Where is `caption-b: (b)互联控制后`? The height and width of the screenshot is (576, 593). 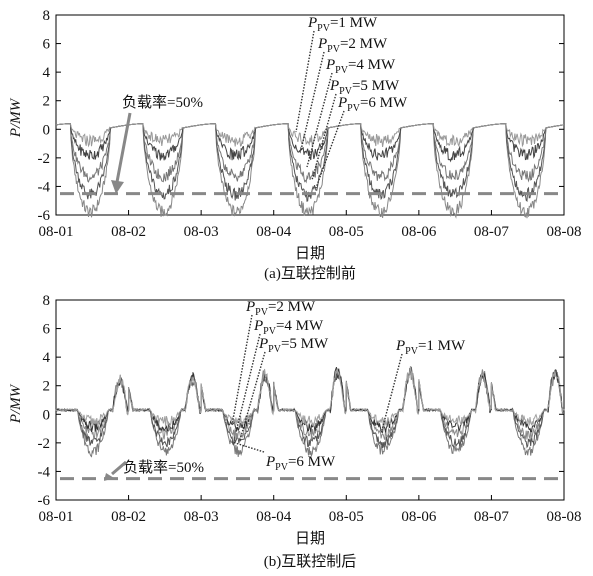 caption-b: (b)互联控制后 is located at coordinates (310, 561).